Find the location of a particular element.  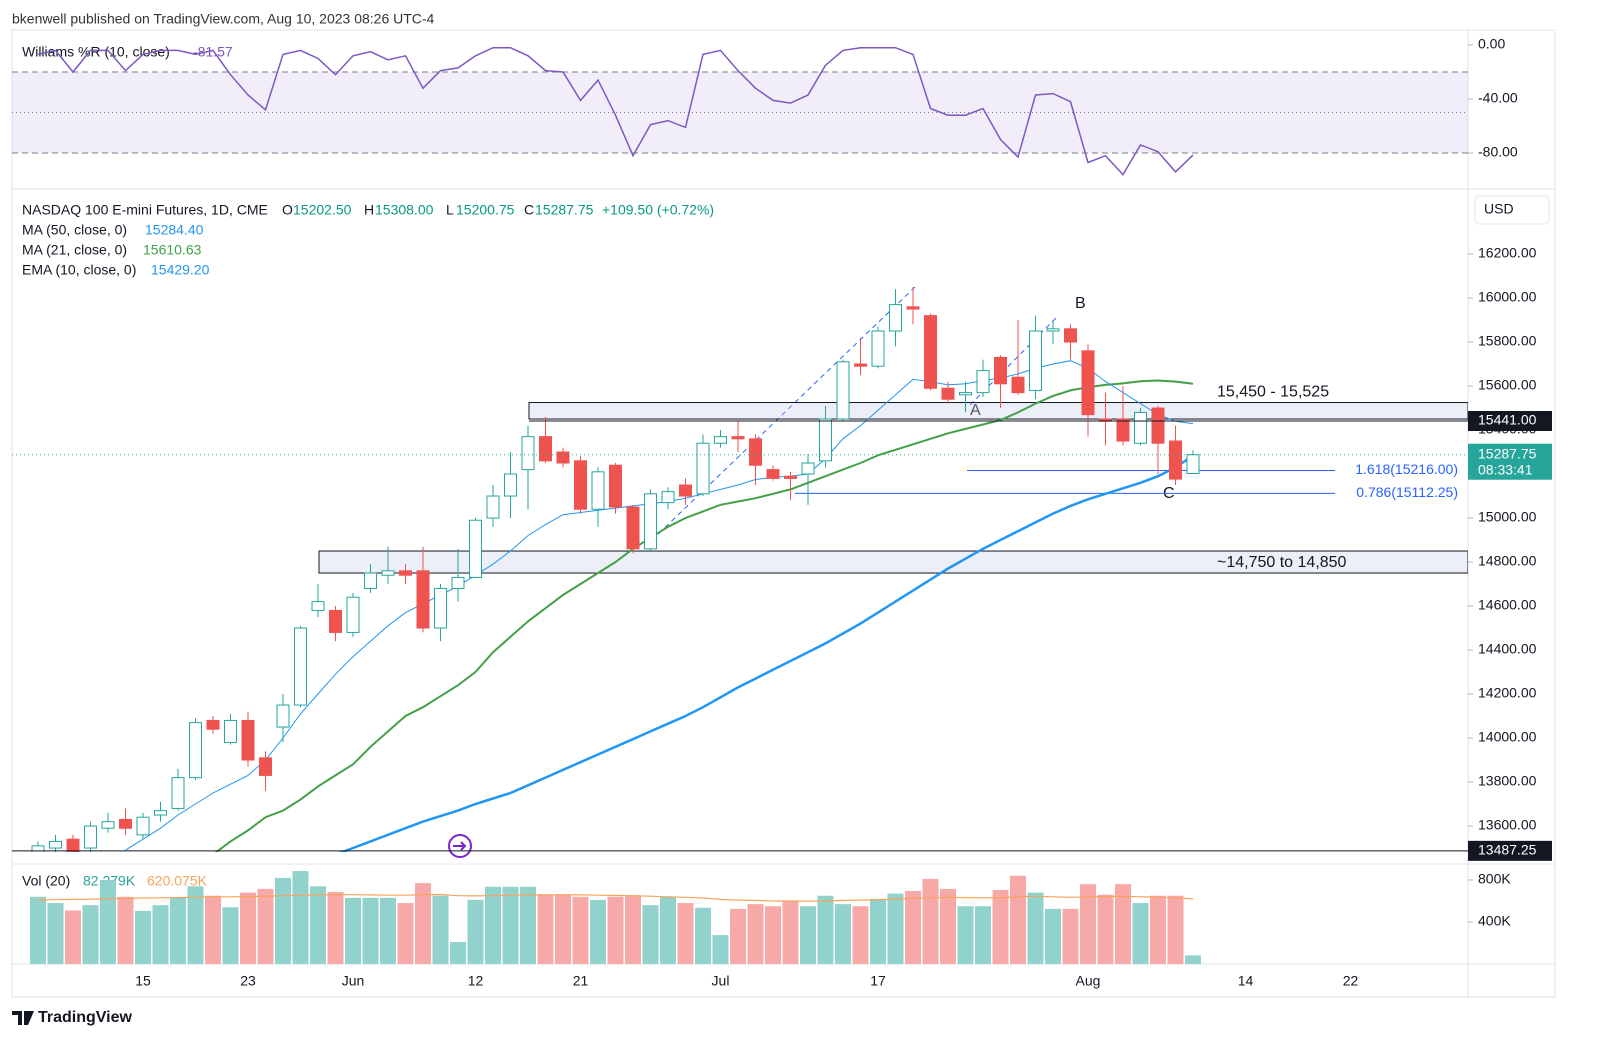

volume-pane is located at coordinates (615, 917).